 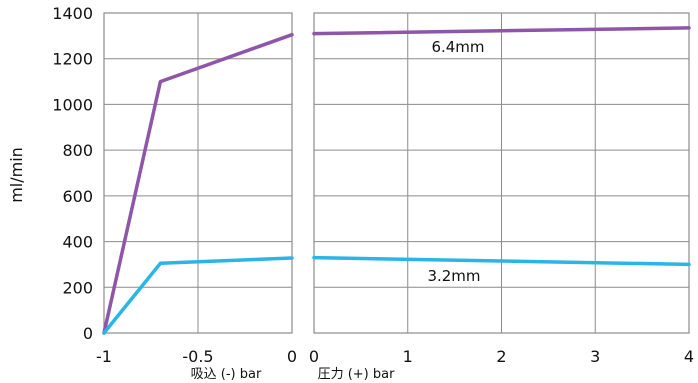 I want to click on x-tick-right-4: 4, so click(x=689, y=356).